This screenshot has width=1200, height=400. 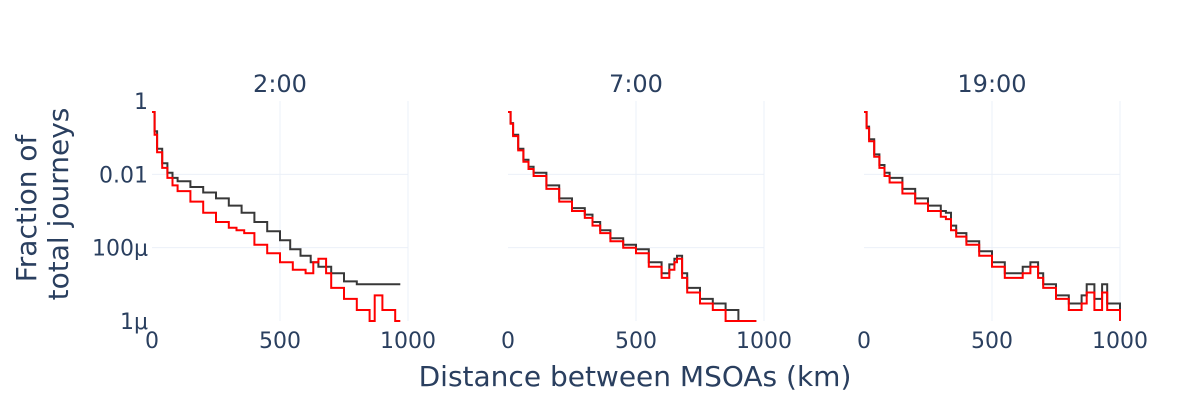 I want to click on y-tick-label: 1μ, so click(x=134, y=322).